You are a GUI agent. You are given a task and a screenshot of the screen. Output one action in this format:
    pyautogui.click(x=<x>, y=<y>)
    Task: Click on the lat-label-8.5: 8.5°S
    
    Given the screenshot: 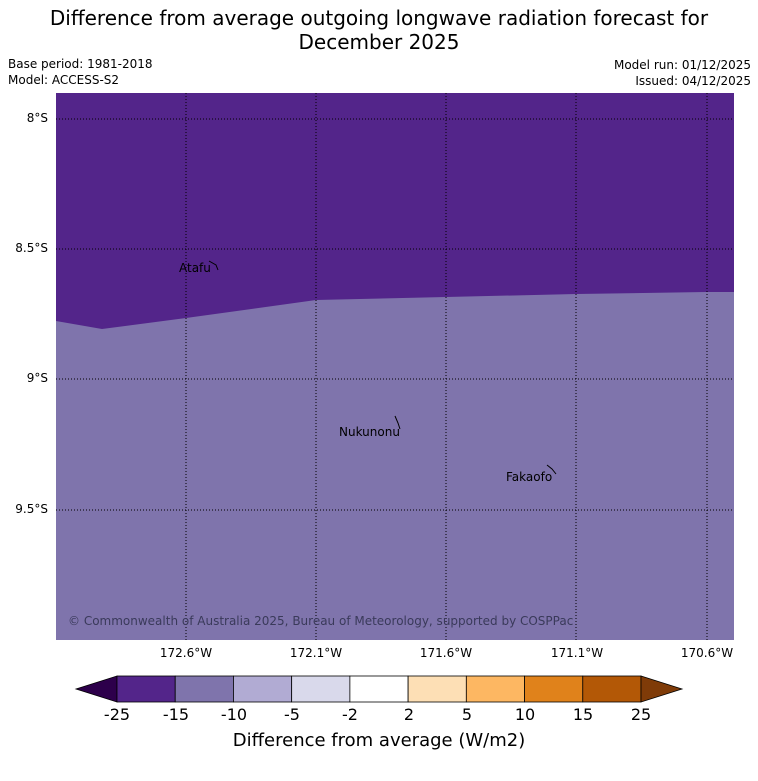 What is the action you would take?
    pyautogui.click(x=31, y=248)
    